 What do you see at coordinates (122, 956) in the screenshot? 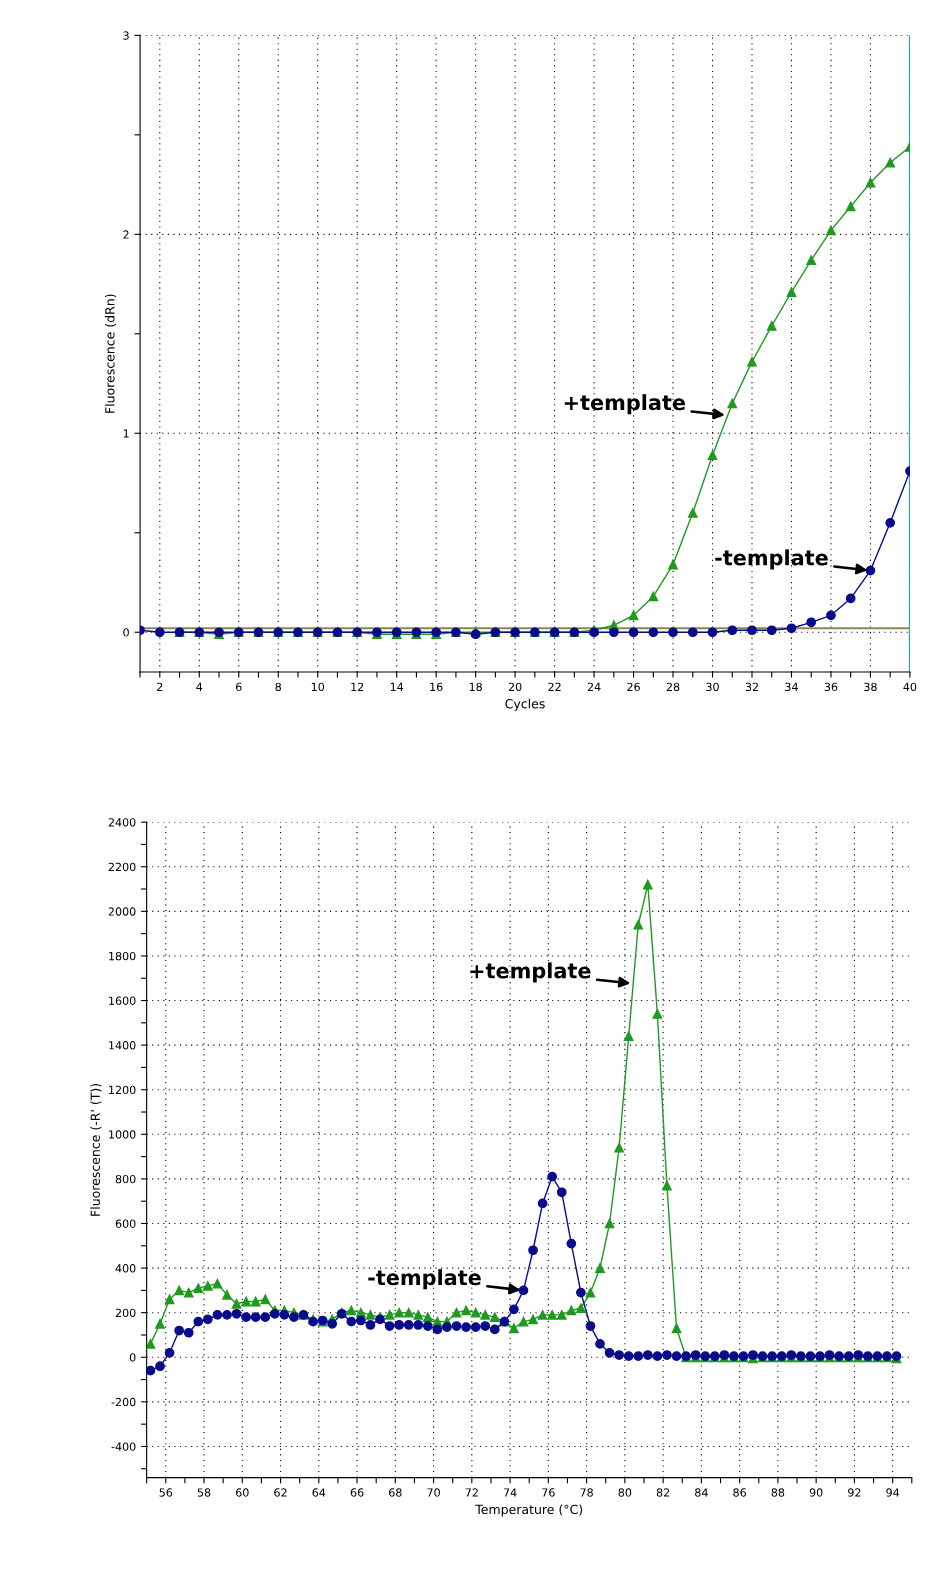
I see `y-tick-label: 1800` at bounding box center [122, 956].